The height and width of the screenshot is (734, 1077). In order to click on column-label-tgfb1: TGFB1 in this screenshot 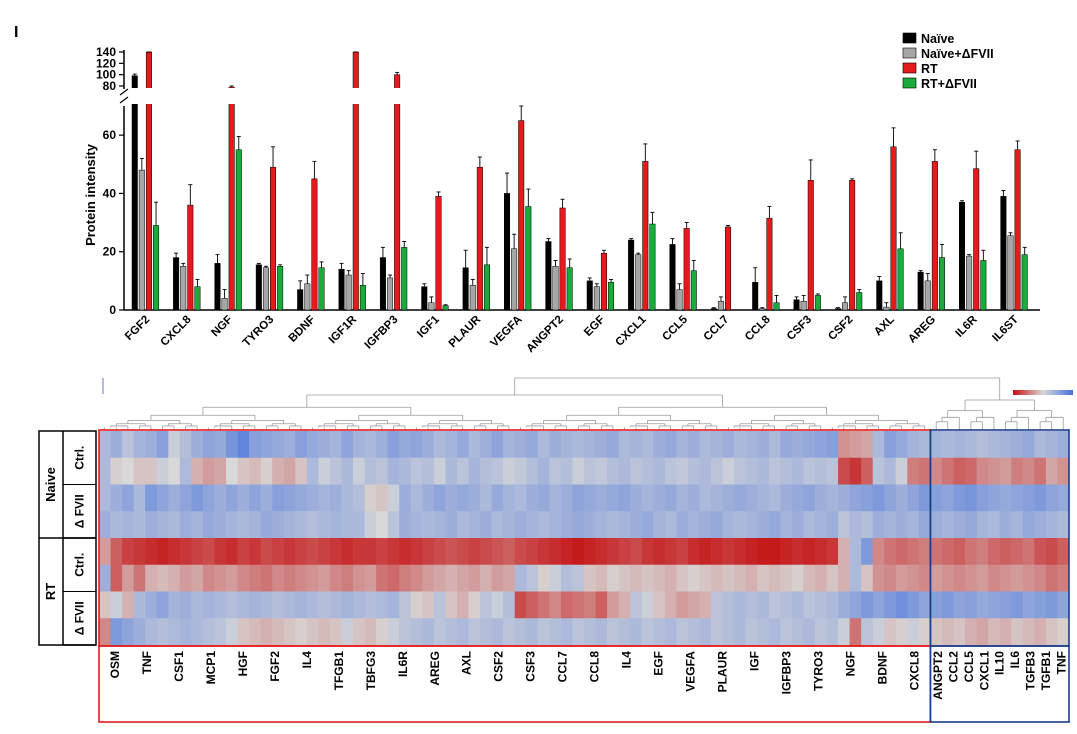, I will do `click(1046, 671)`.